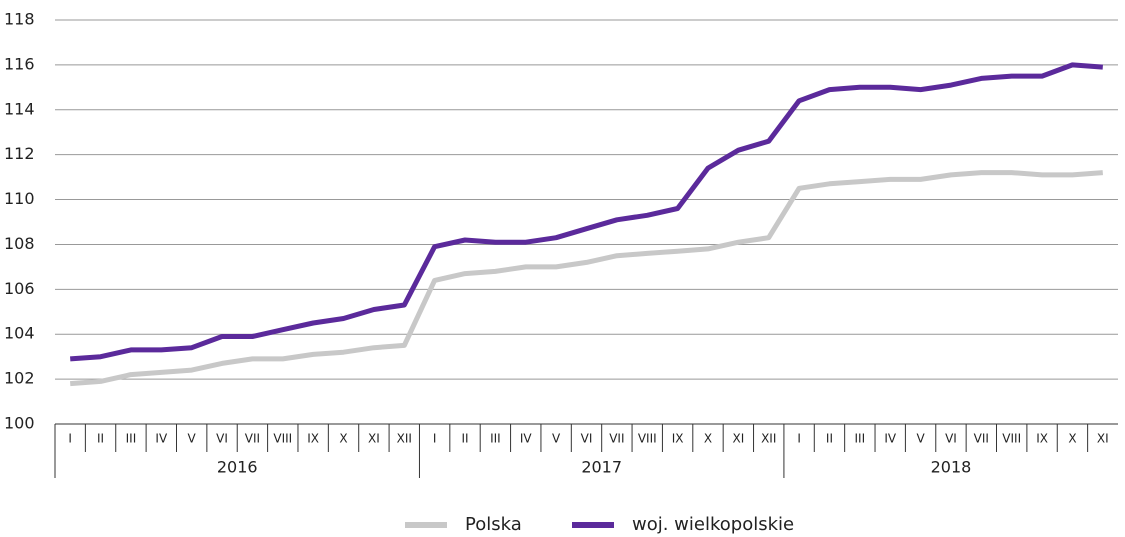  Describe the element at coordinates (19, 423) in the screenshot. I see `y-tick-label: 100` at that location.